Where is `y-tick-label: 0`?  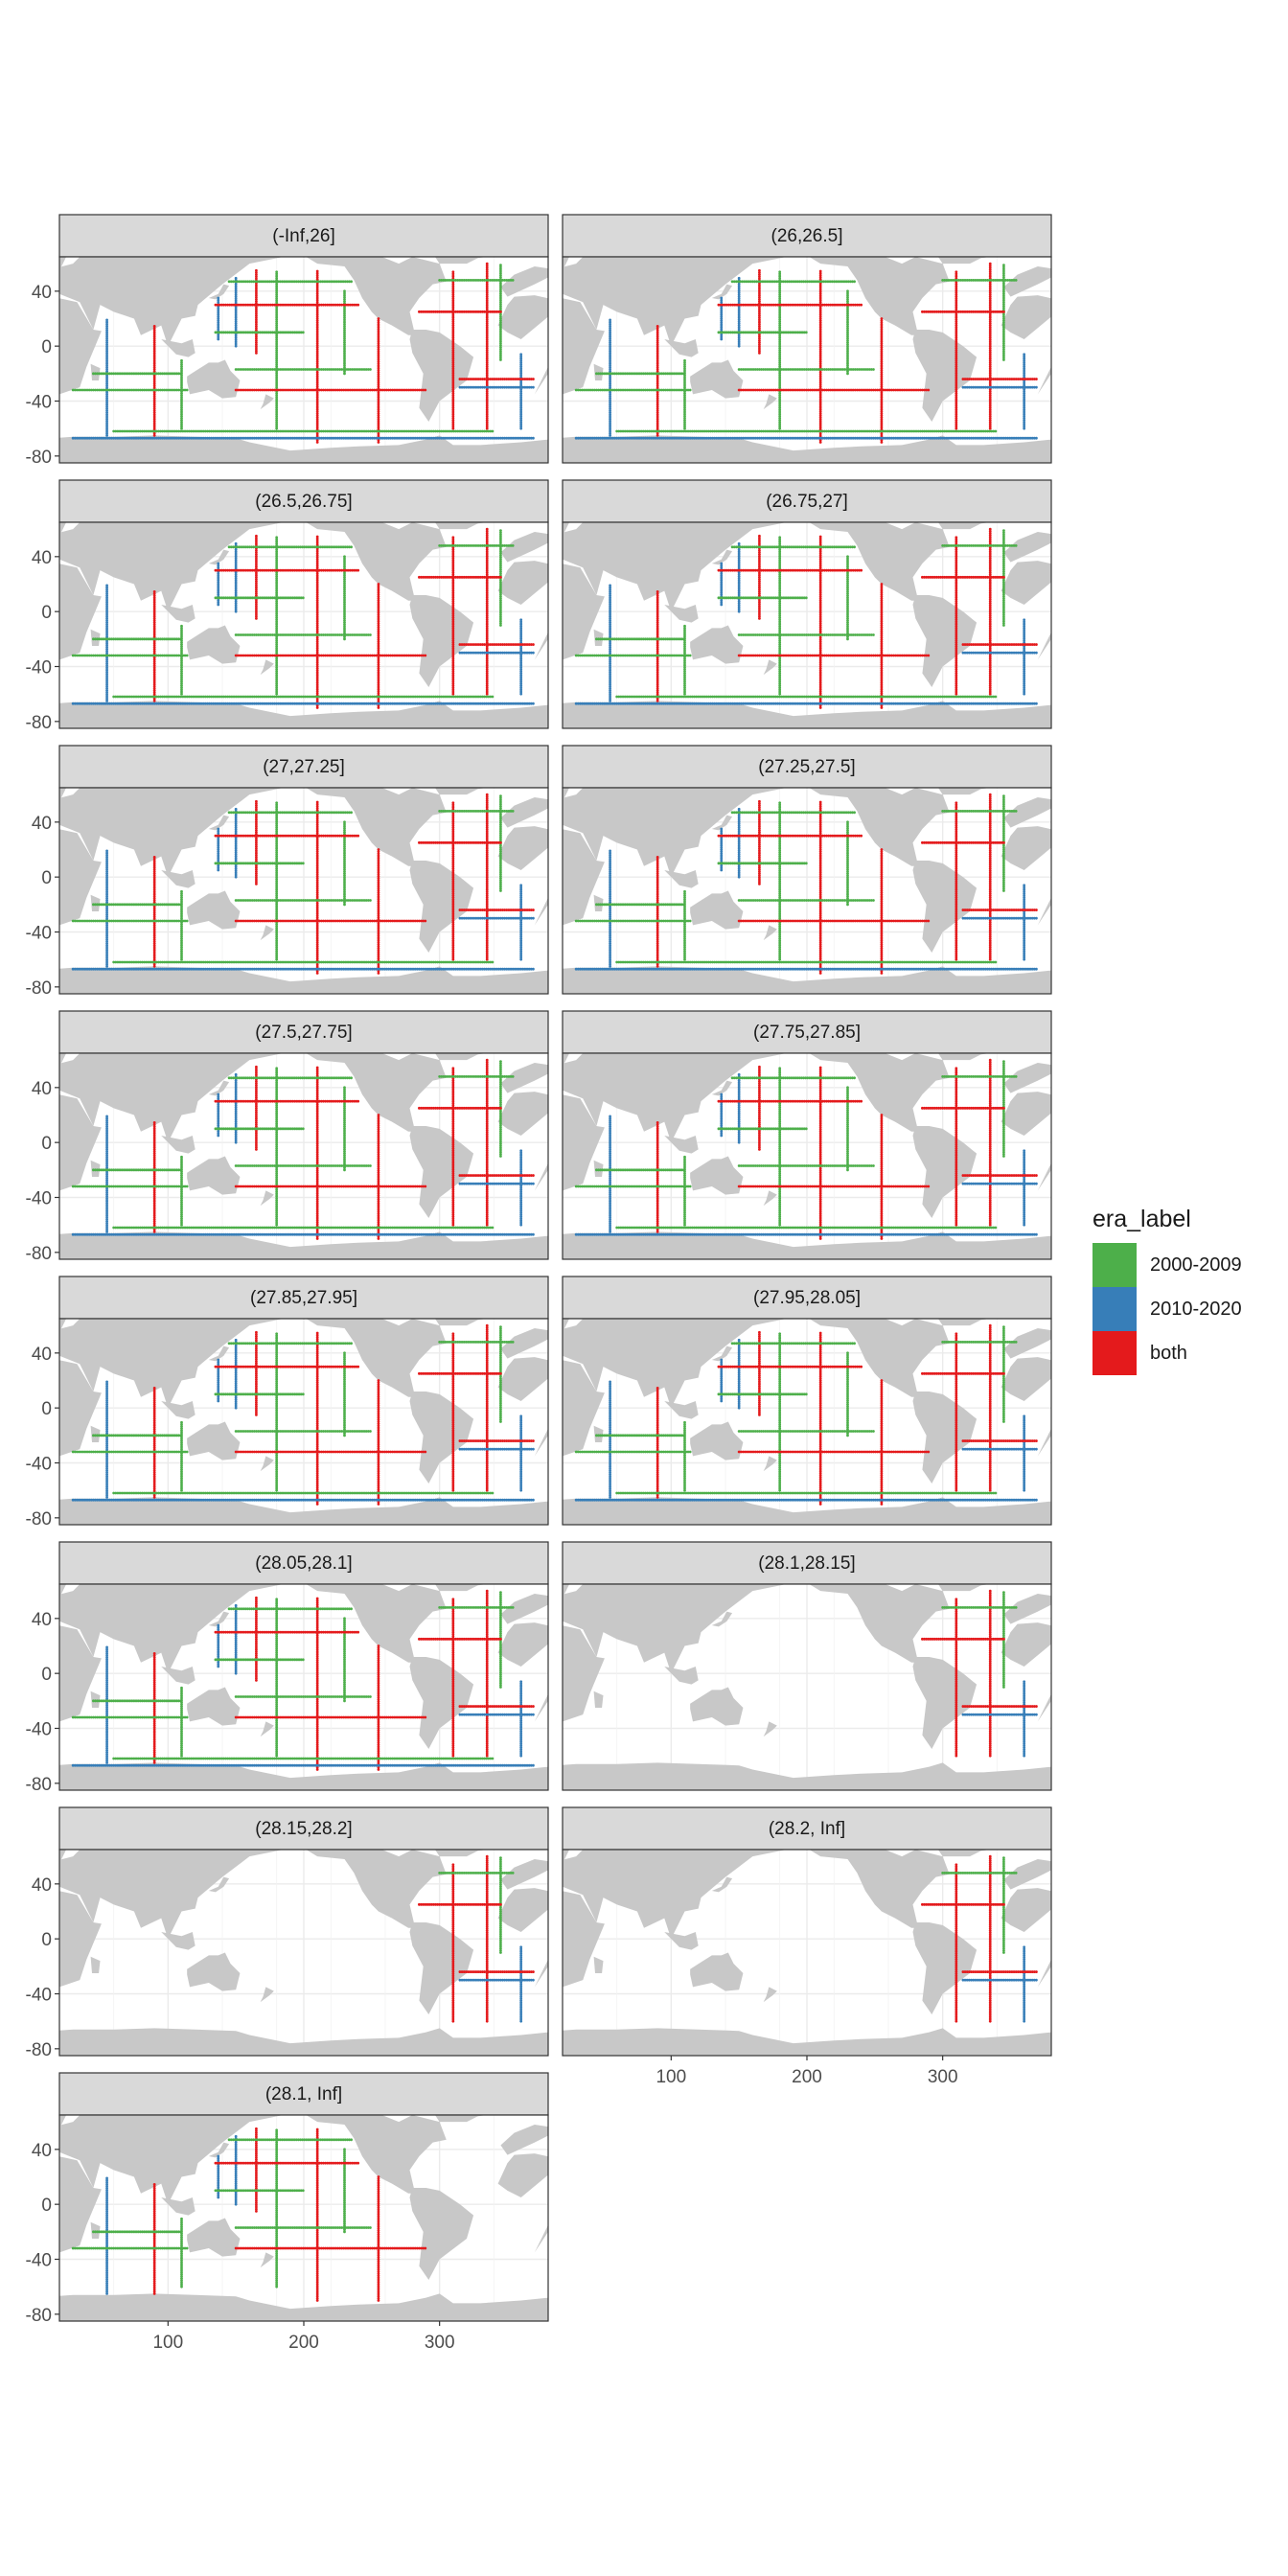 y-tick-label: 0 is located at coordinates (46, 347).